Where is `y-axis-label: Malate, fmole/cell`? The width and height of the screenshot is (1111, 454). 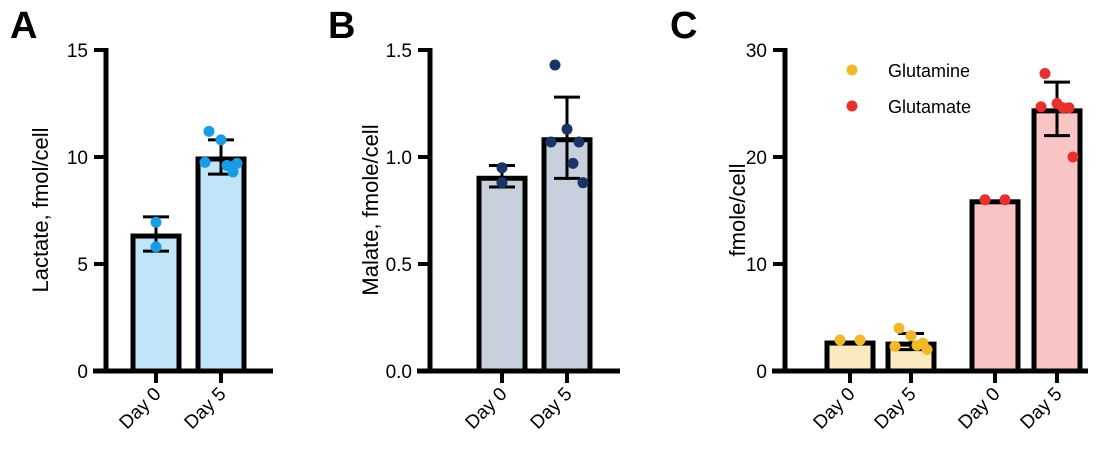 y-axis-label: Malate, fmole/cell is located at coordinates (370, 209).